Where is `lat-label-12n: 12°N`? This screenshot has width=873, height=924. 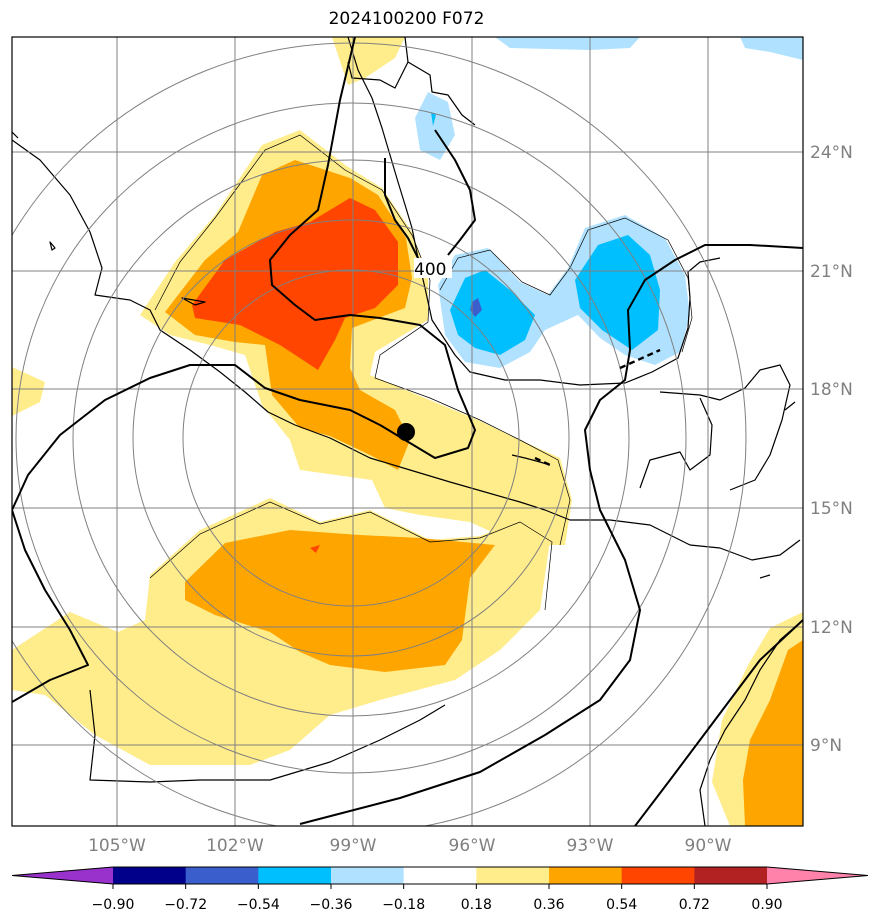
lat-label-12n: 12°N is located at coordinates (831, 628).